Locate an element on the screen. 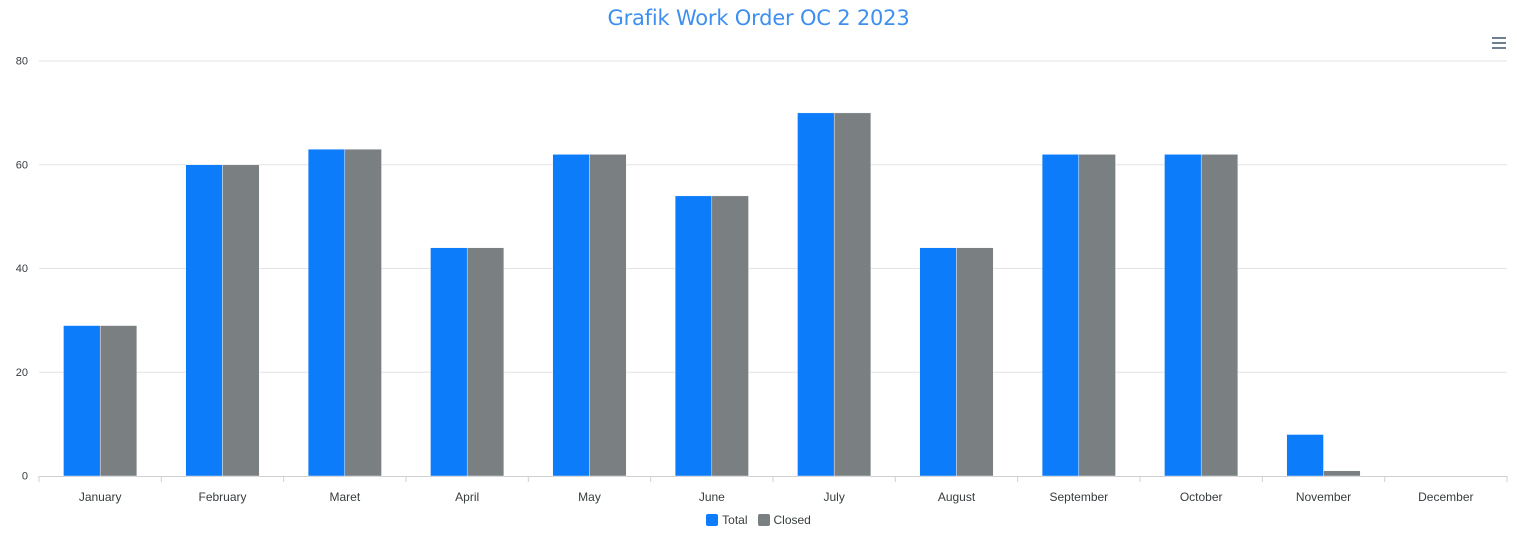 Image resolution: width=1517 pixels, height=547 pixels. bar-total-may is located at coordinates (571, 315).